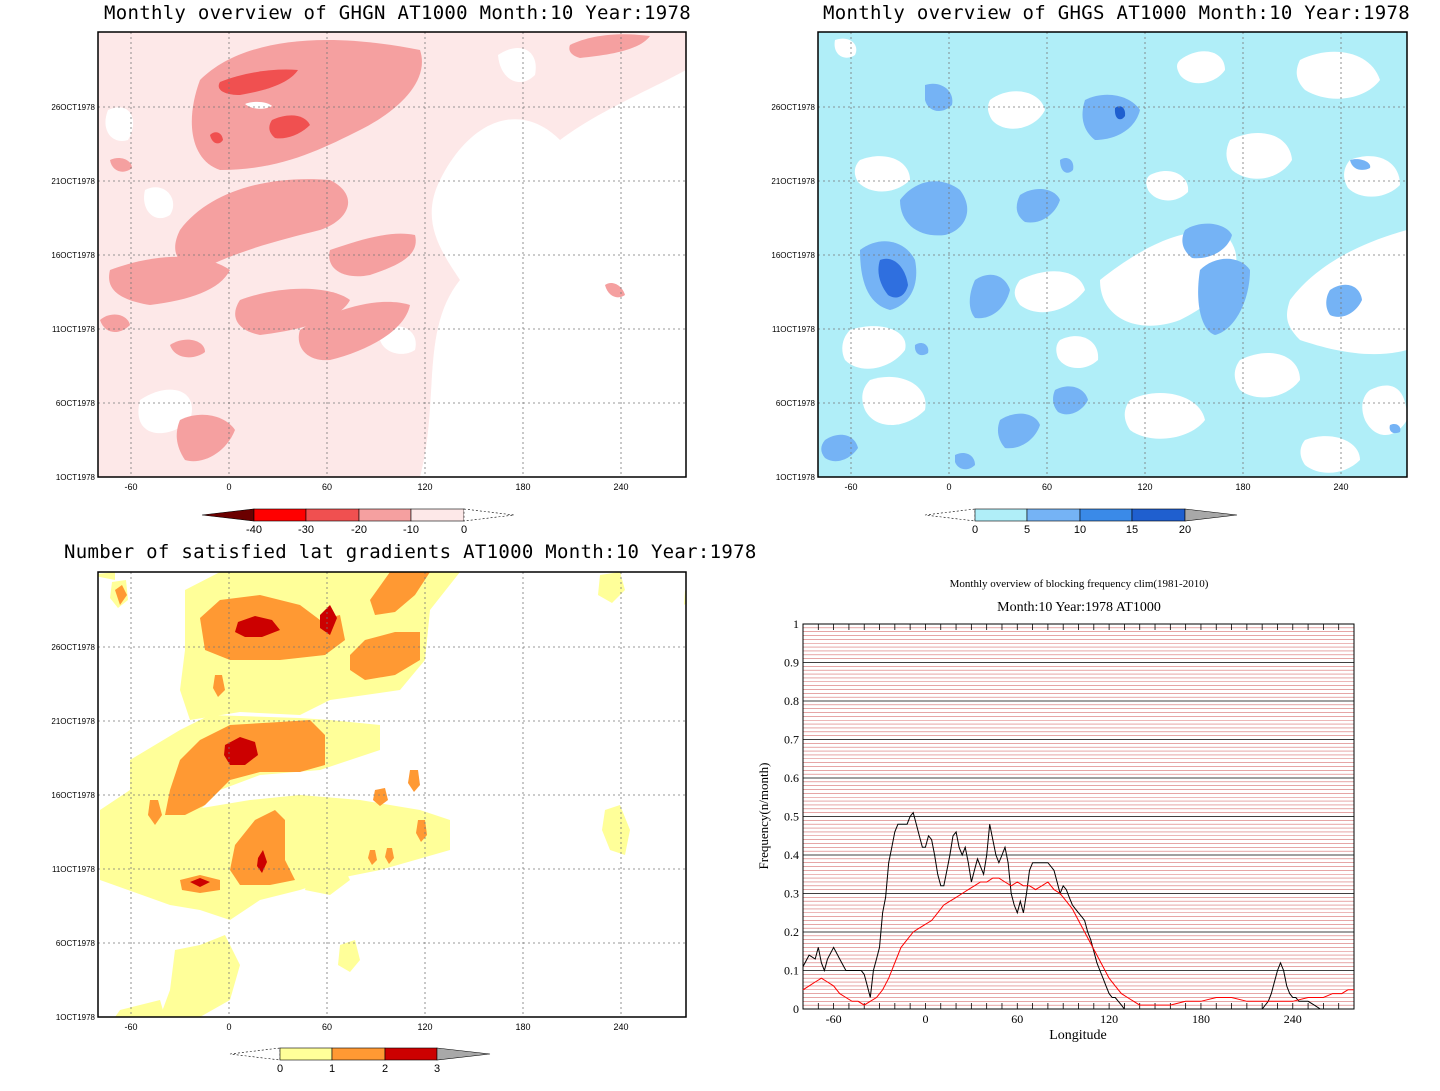  Describe the element at coordinates (763, 816) in the screenshot. I see `panel4-ylabel: Frequency(n/month)` at that location.